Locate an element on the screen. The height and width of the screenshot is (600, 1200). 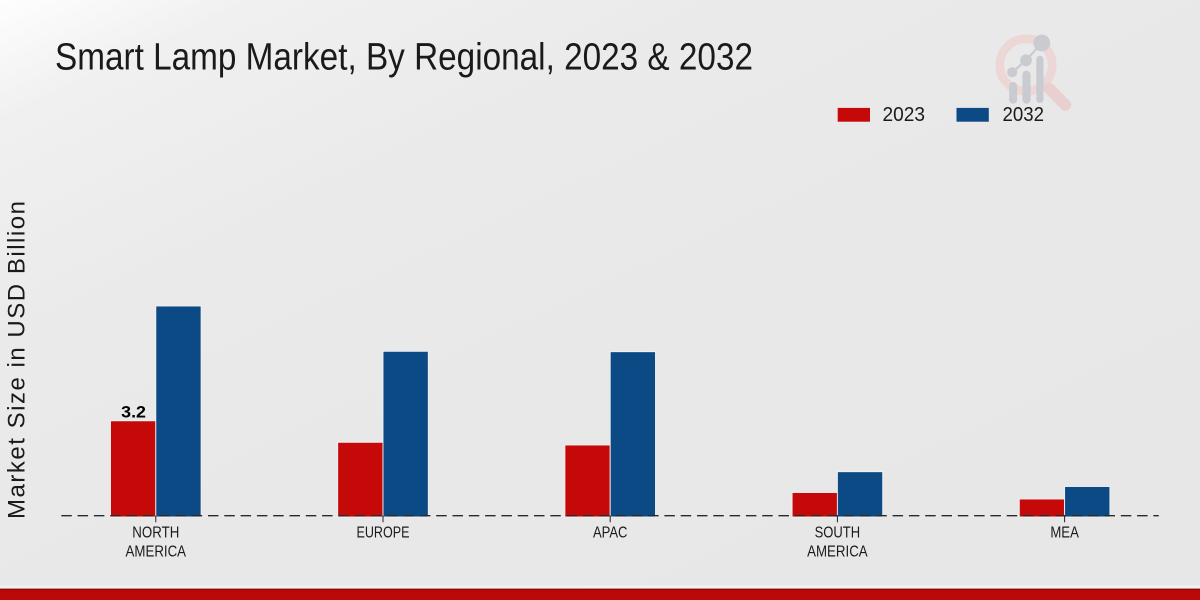
svg-text: 2023 is located at coordinates (904, 115).